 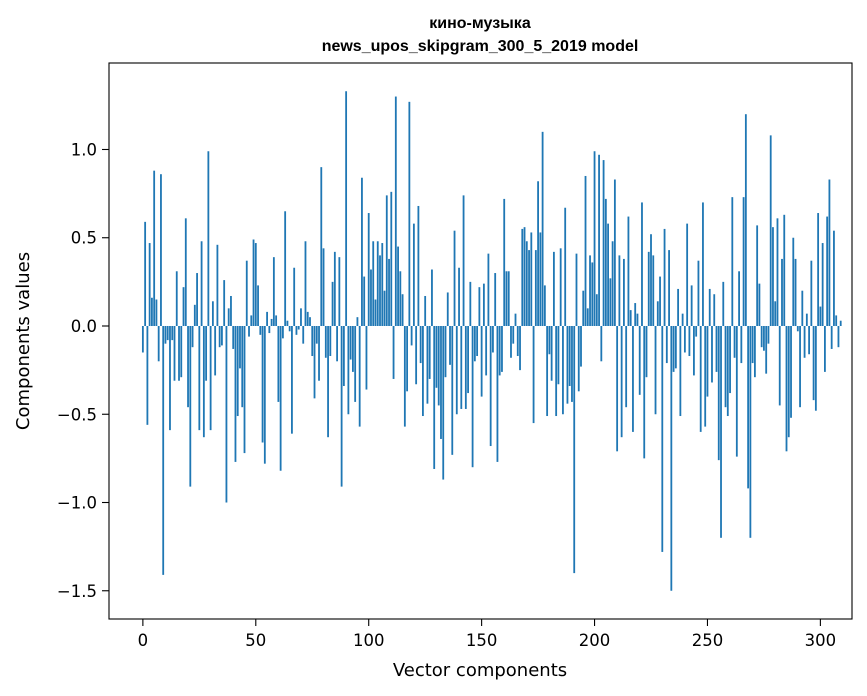 I want to click on y-tick-label-2: −0.5, so click(x=77, y=414).